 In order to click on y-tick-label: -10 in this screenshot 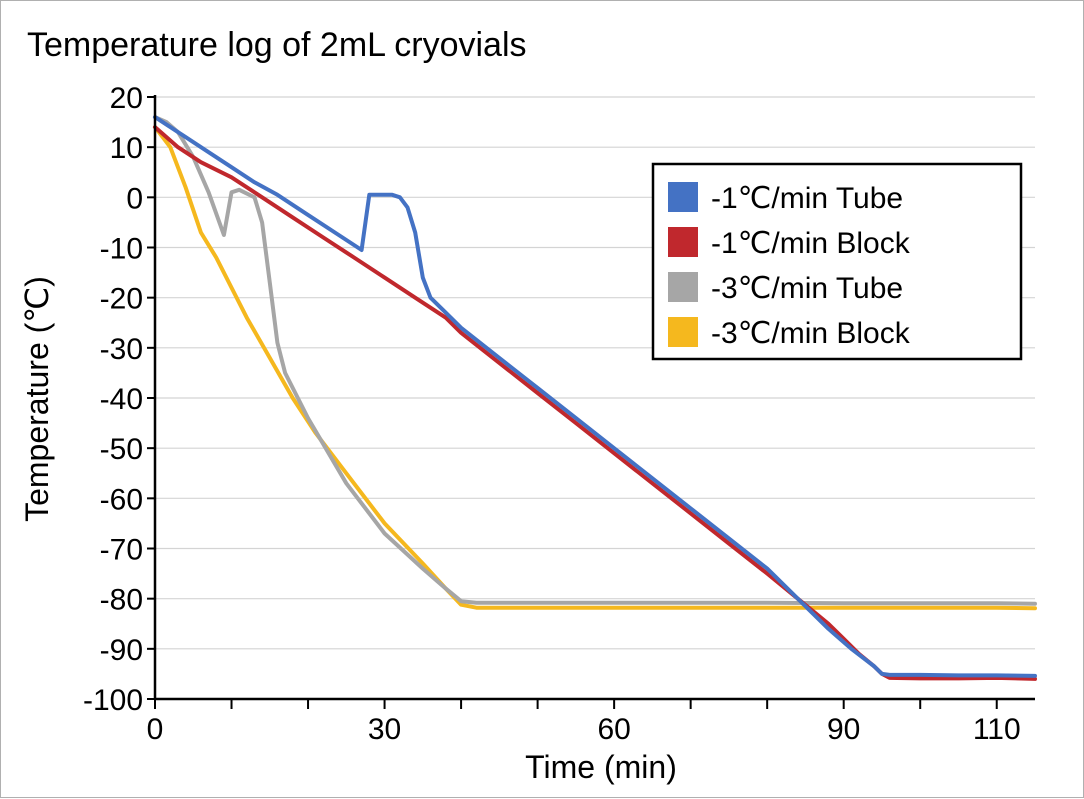, I will do `click(121, 249)`.